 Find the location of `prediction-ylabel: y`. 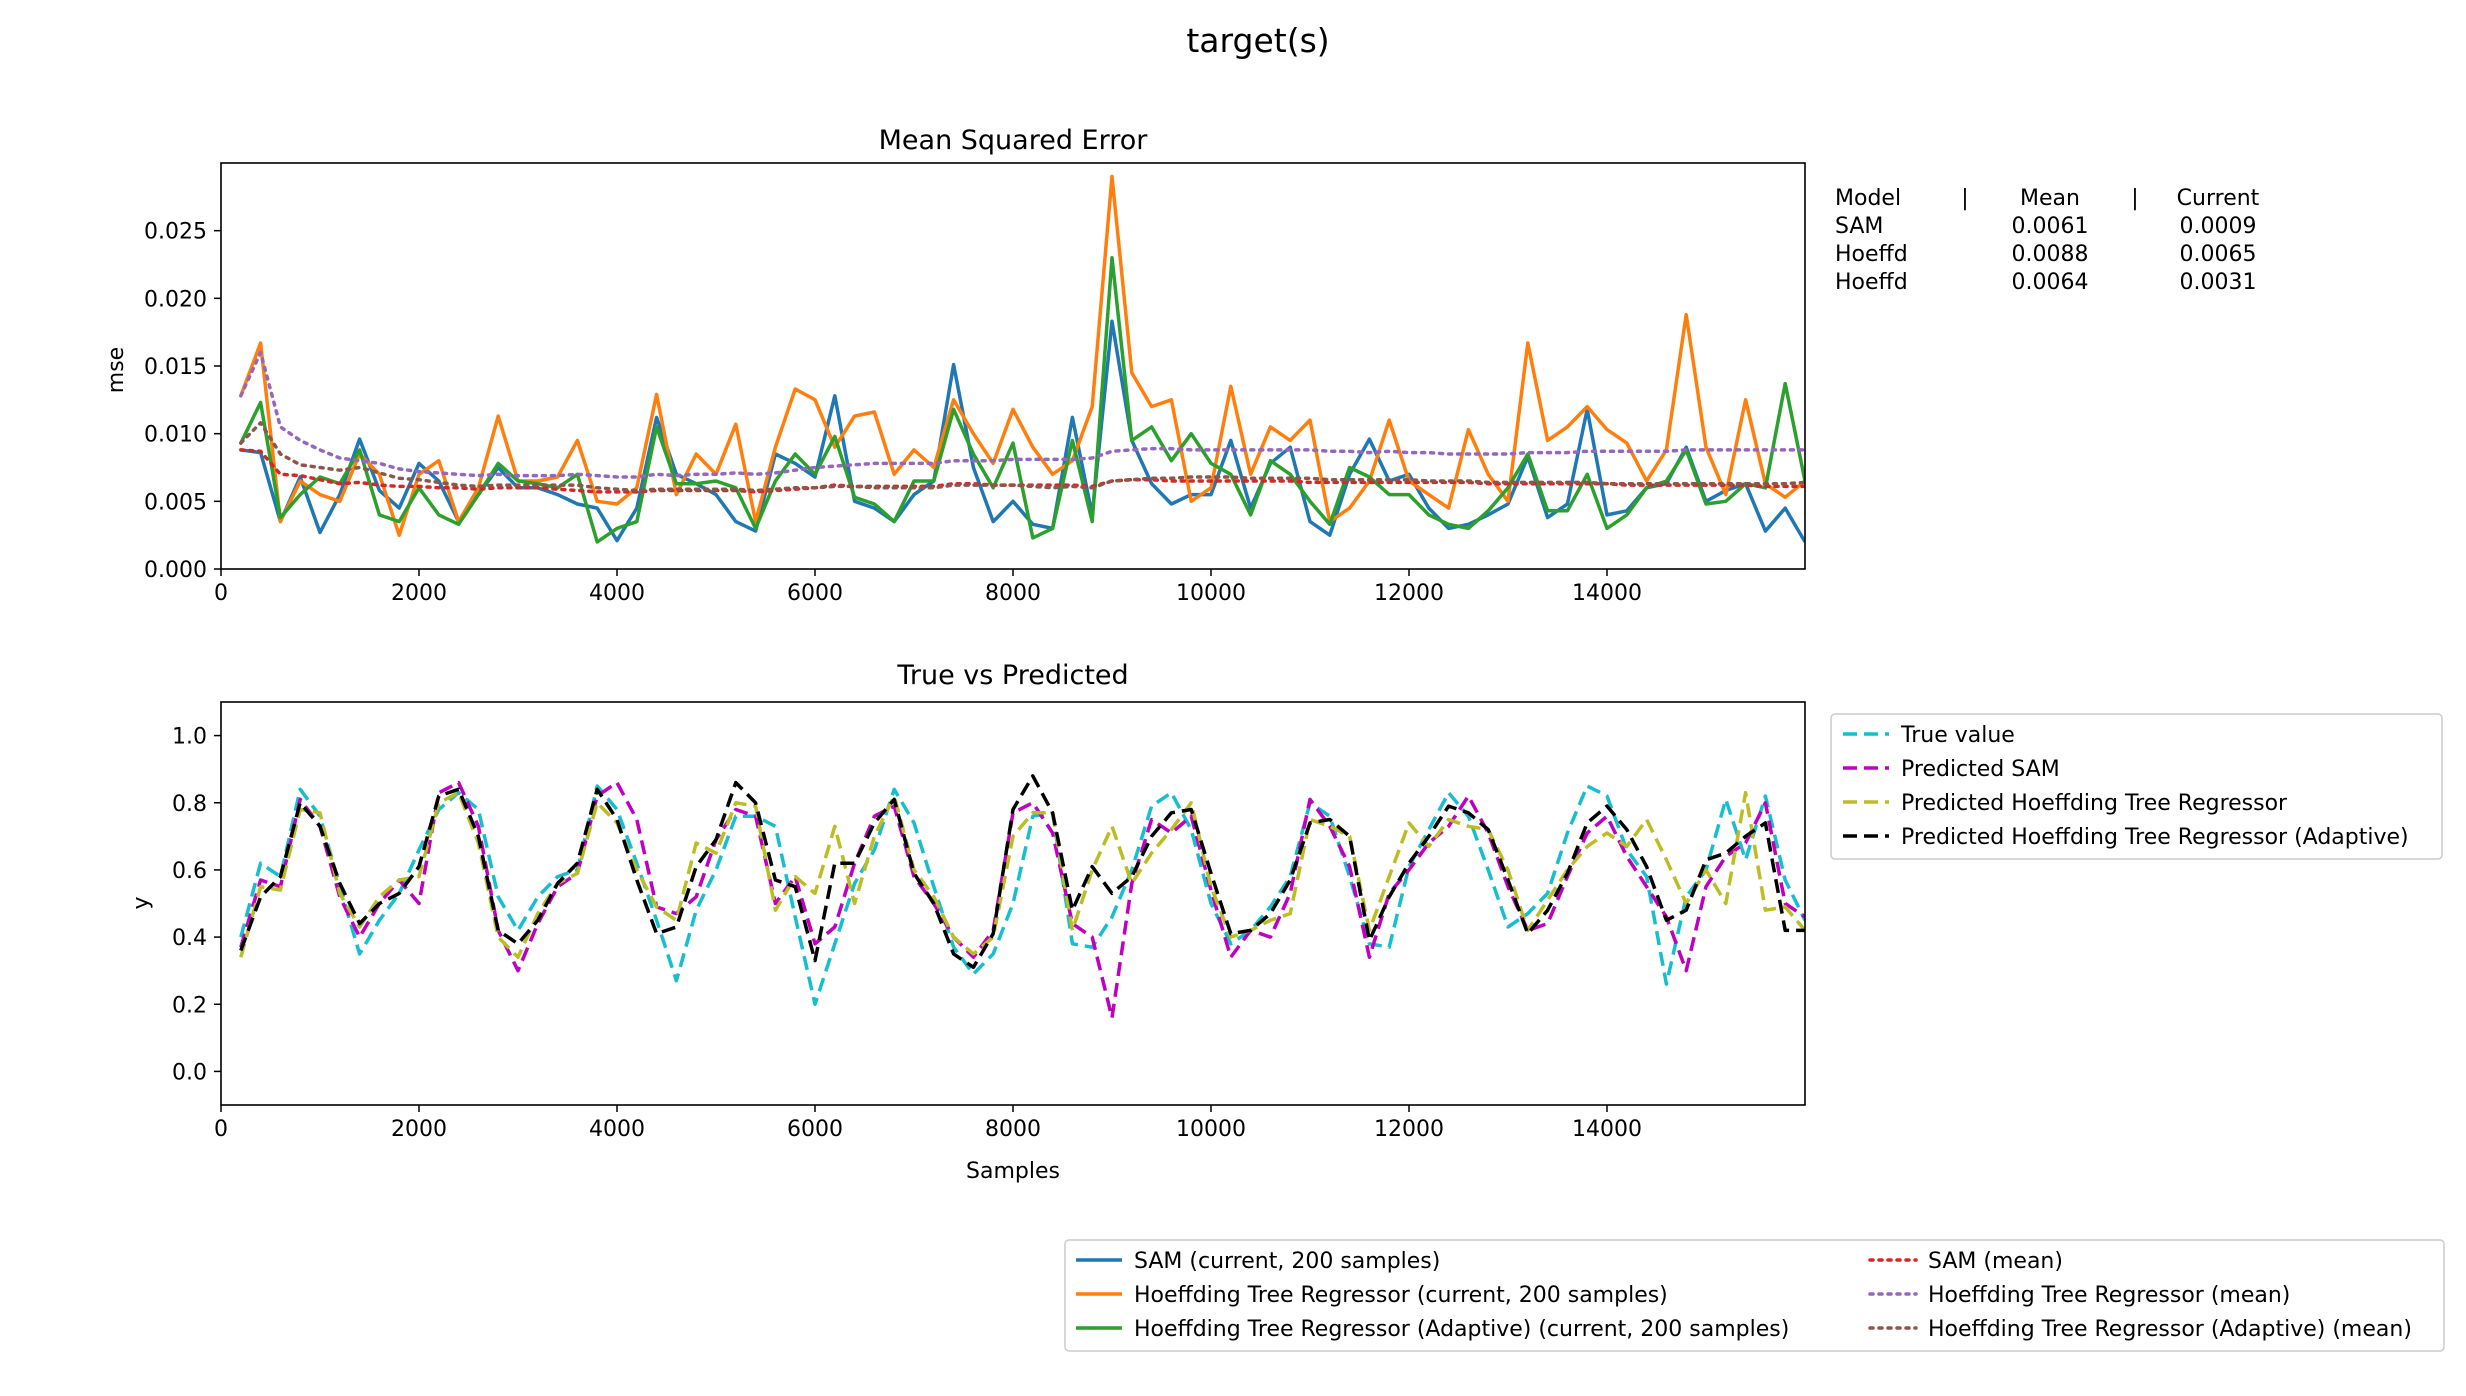

prediction-ylabel: y is located at coordinates (141, 902).